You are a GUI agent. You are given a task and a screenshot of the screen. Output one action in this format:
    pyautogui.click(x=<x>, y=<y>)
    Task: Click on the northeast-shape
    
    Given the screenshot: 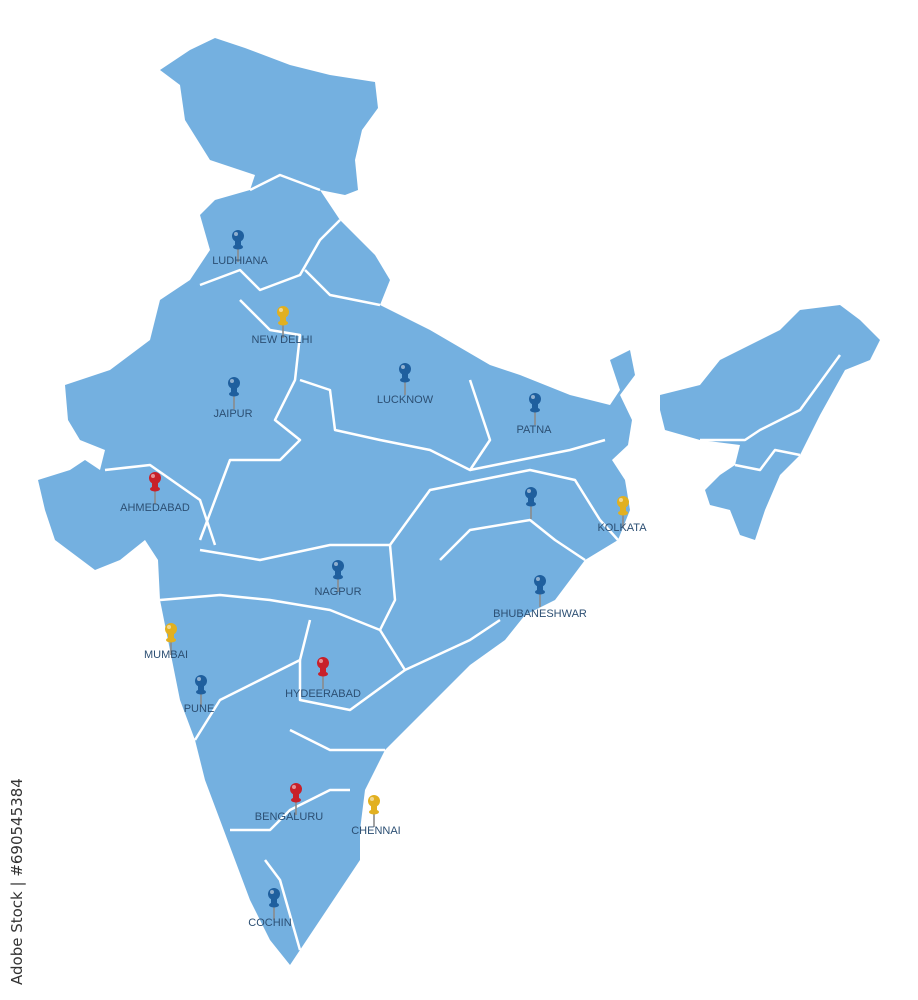 What is the action you would take?
    pyautogui.click(x=770, y=422)
    